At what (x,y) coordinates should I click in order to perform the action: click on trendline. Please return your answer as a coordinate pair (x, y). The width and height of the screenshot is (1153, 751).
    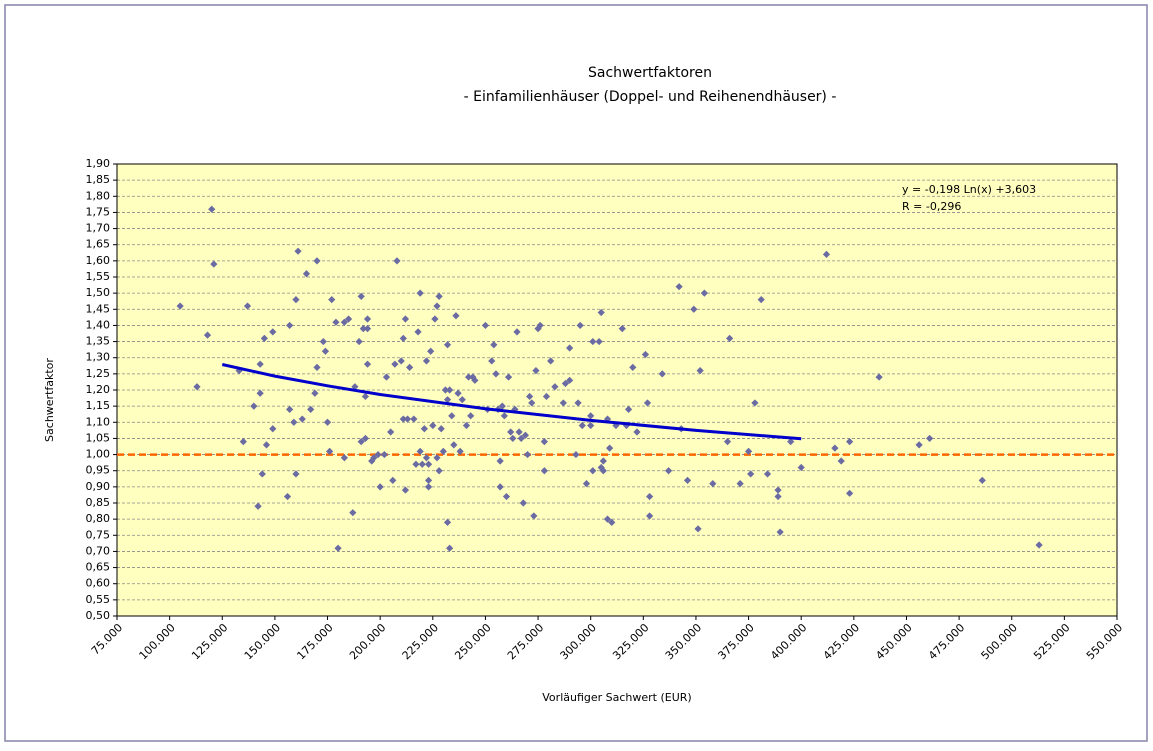
    Looking at the image, I should click on (511, 402).